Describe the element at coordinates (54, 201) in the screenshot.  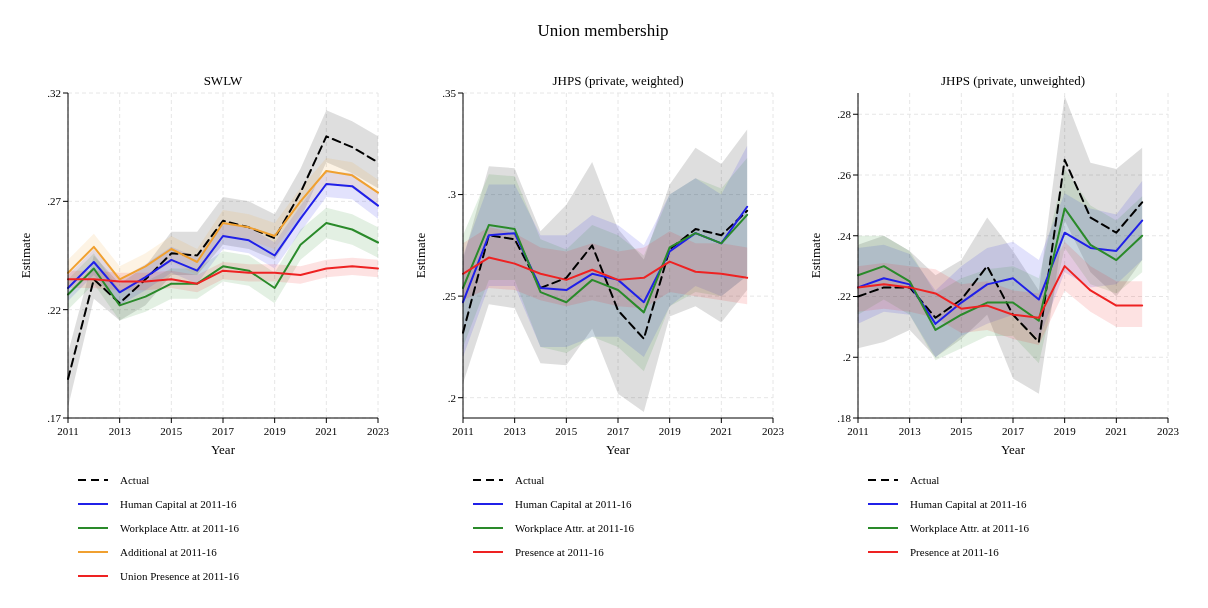
I see `y-tick-label: .27` at that location.